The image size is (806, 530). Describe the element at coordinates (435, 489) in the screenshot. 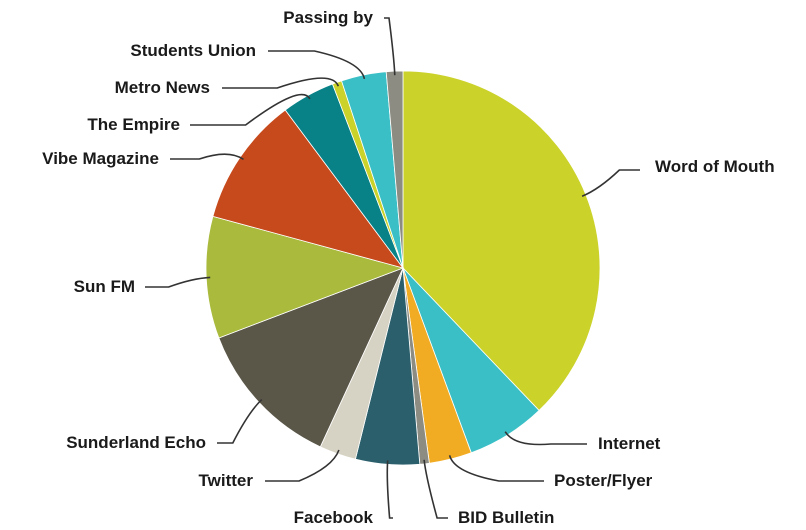

I see `leader-bid-bulletin` at that location.